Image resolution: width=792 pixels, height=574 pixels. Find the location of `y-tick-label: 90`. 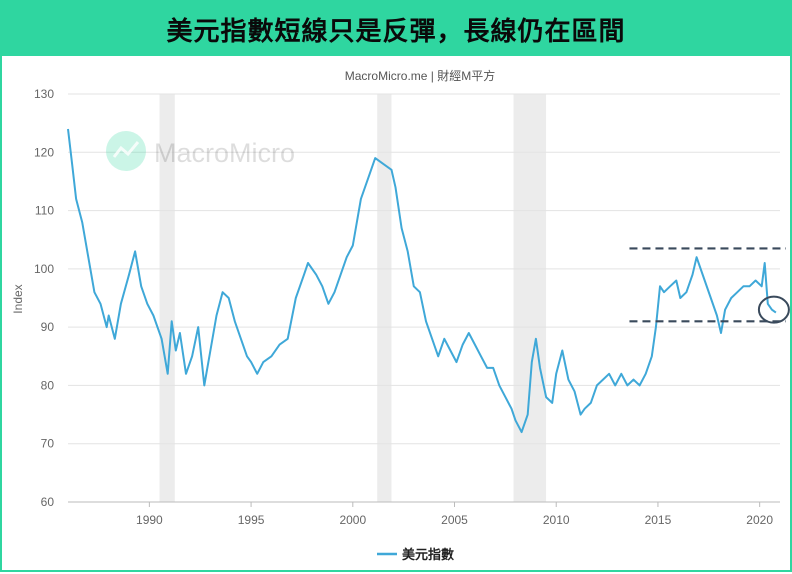

y-tick-label: 90 is located at coordinates (48, 327).